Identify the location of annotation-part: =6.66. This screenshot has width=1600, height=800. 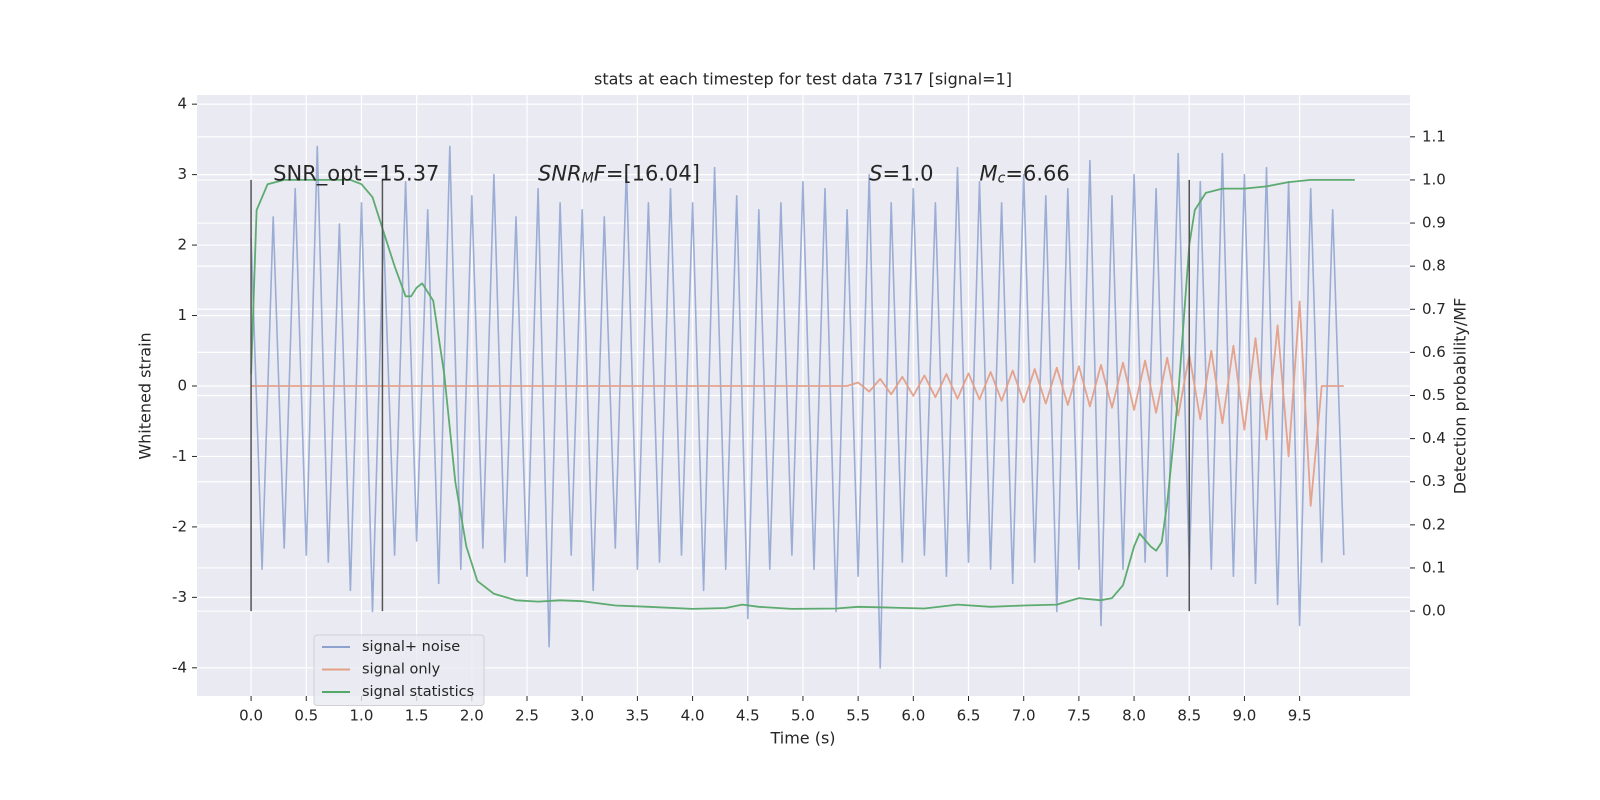
(1037, 174).